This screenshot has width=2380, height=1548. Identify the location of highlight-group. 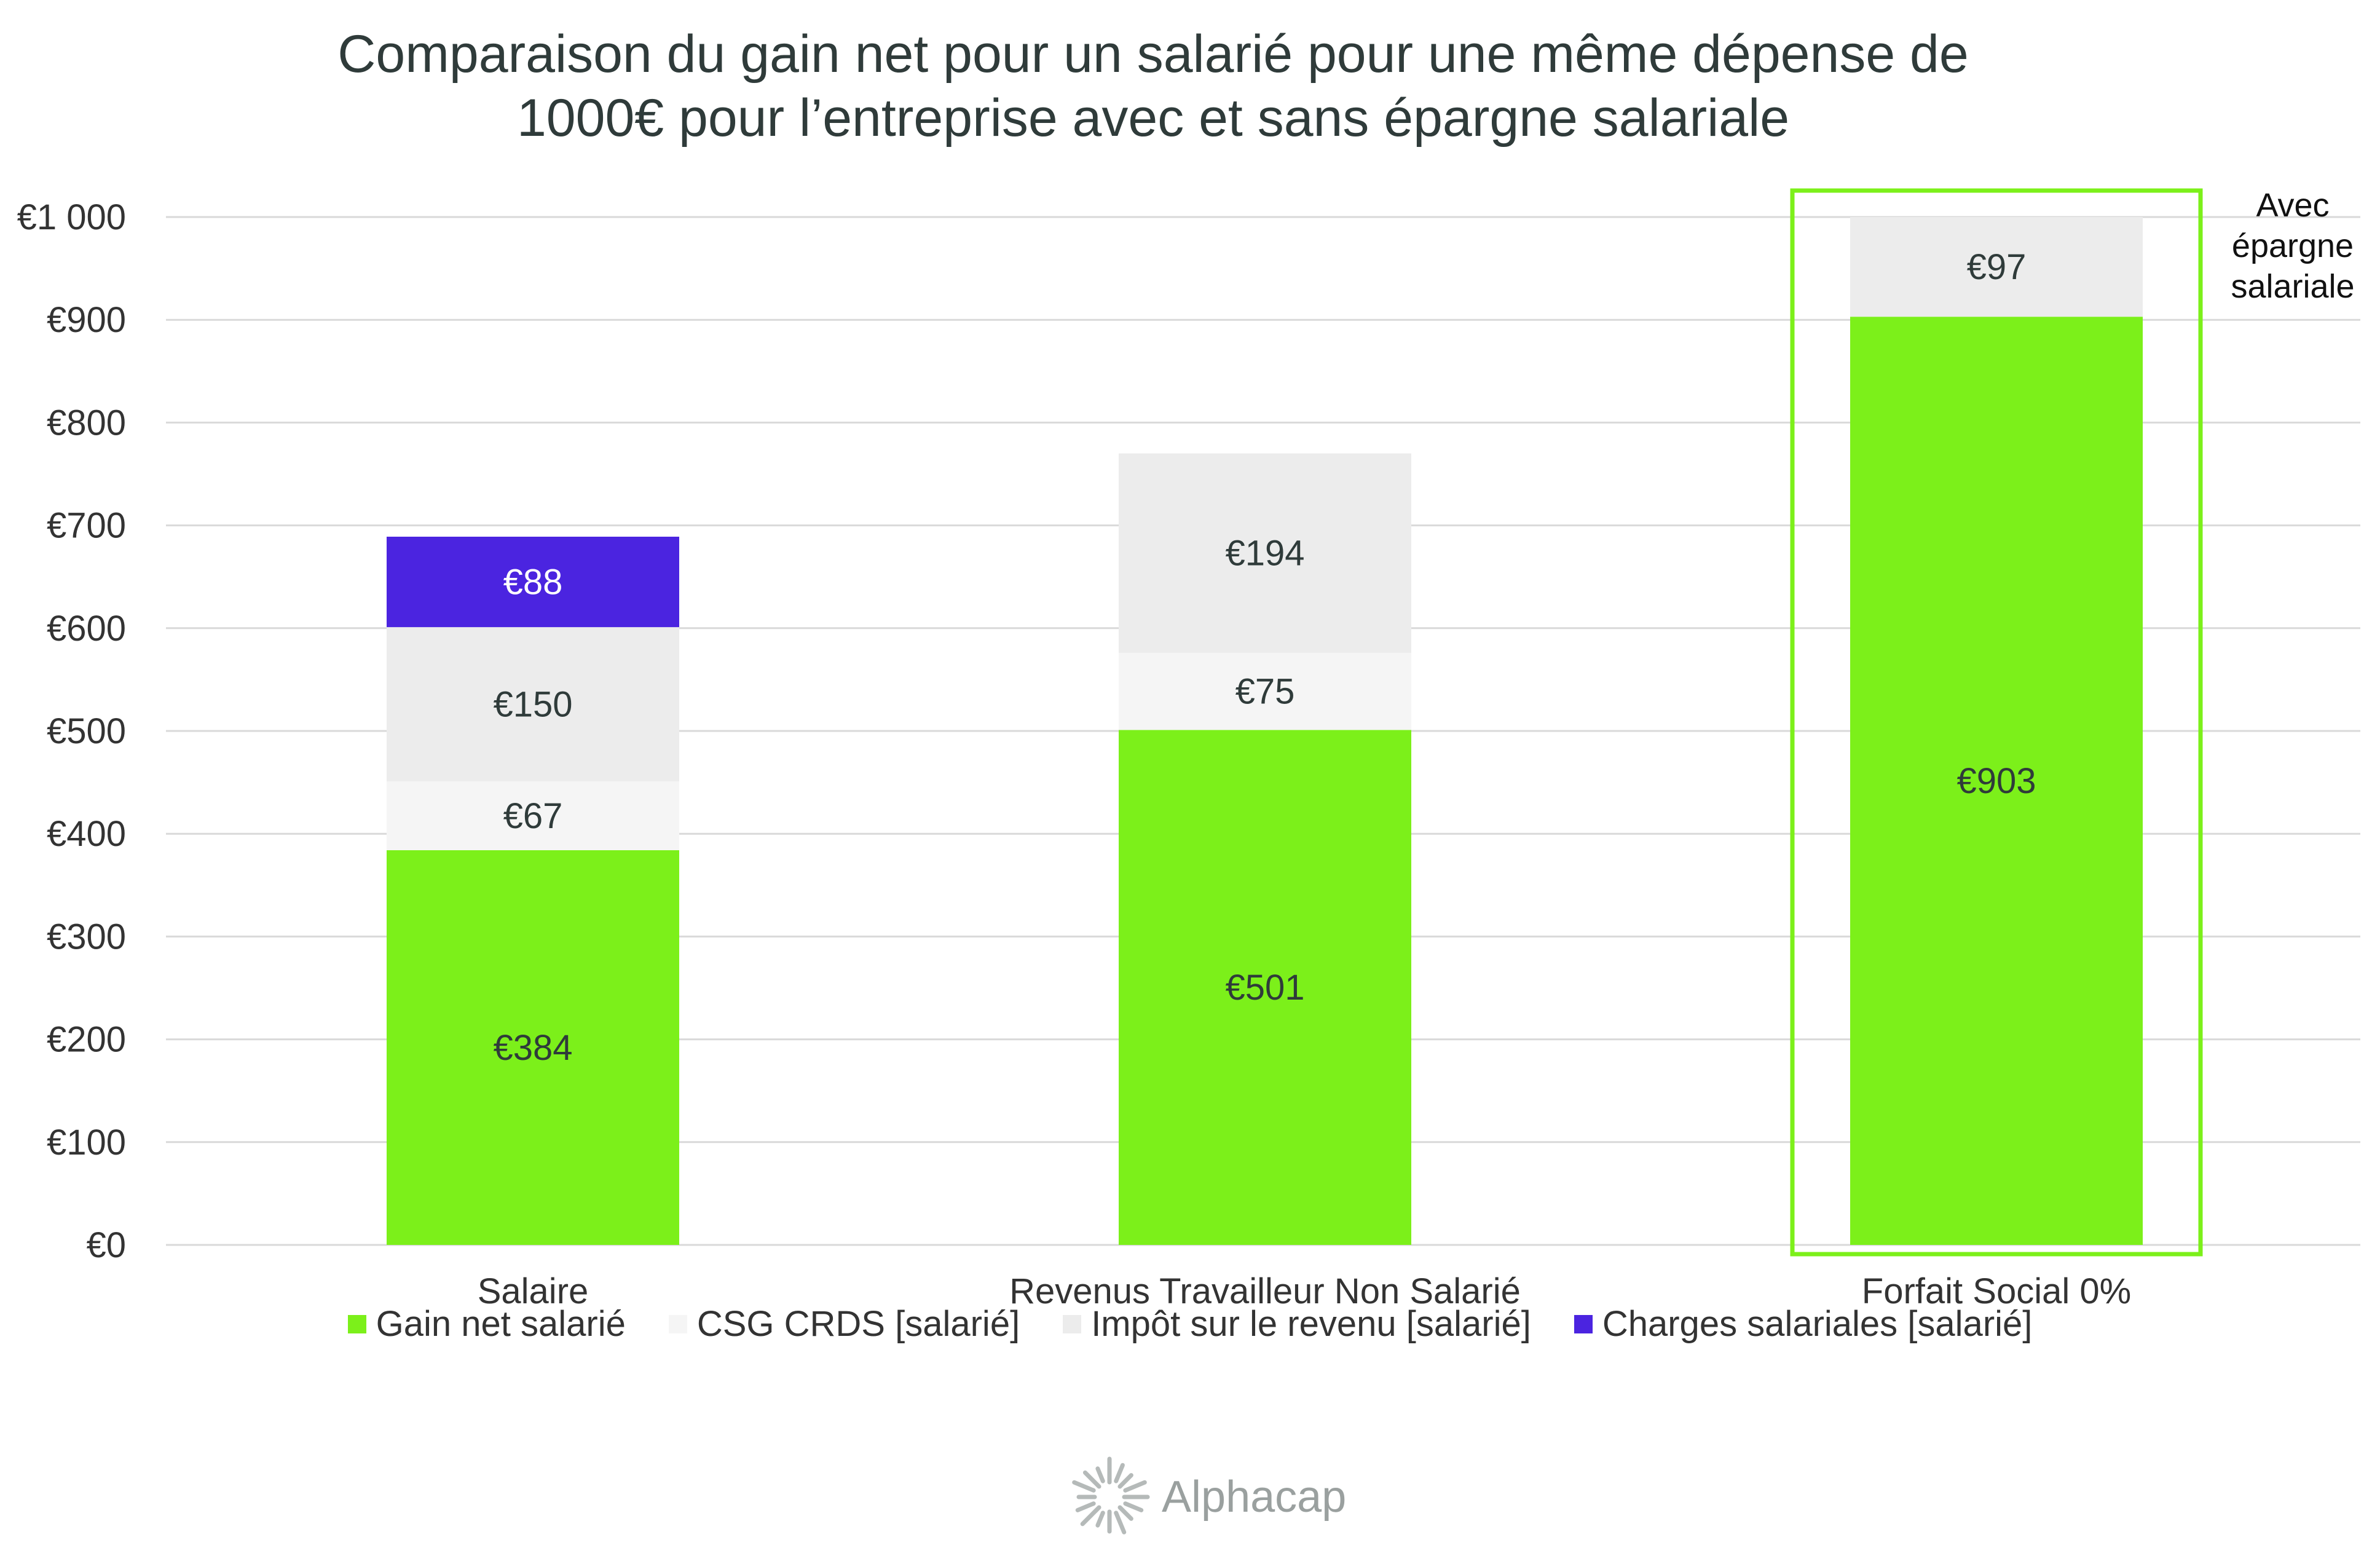
(1996, 722).